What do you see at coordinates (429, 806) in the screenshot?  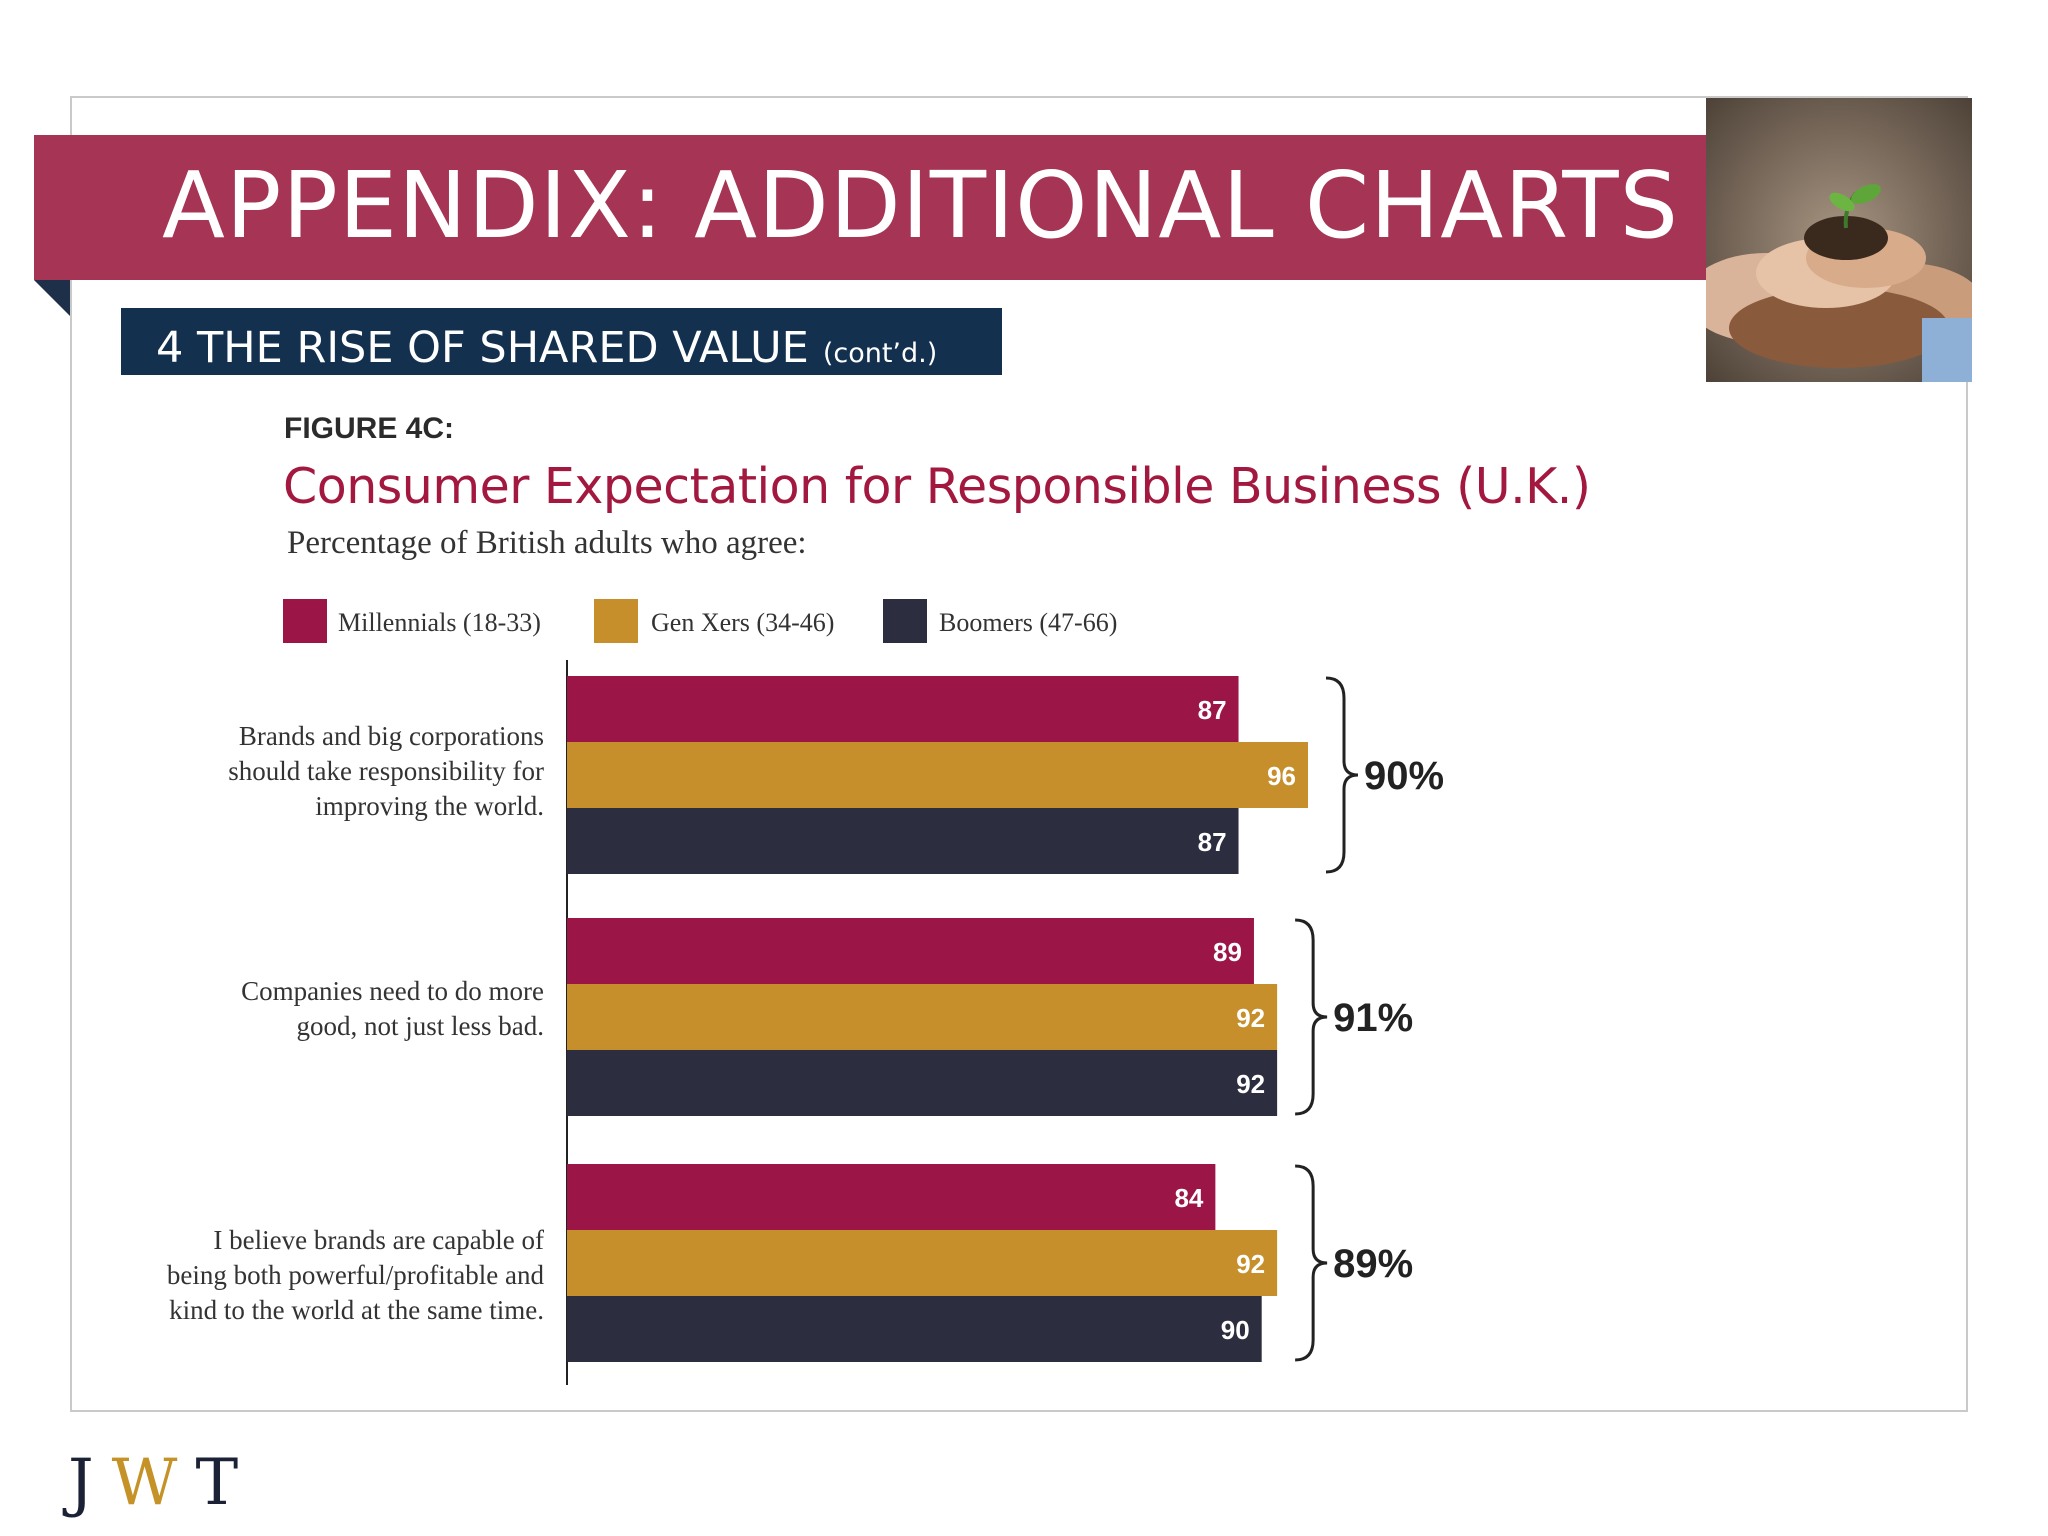 I see `category-label-1-line-3: improving the world.` at bounding box center [429, 806].